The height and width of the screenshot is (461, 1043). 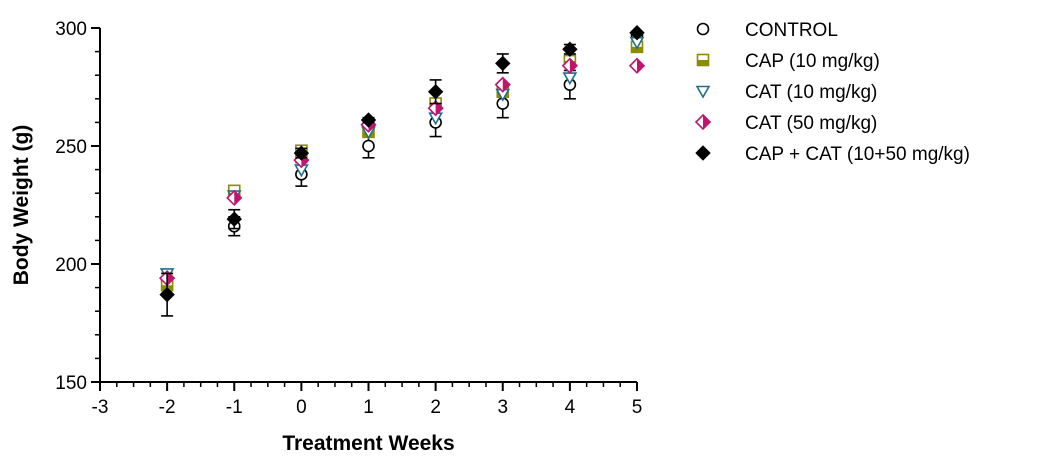 What do you see at coordinates (167, 407) in the screenshot?
I see `x-tick-label: -2` at bounding box center [167, 407].